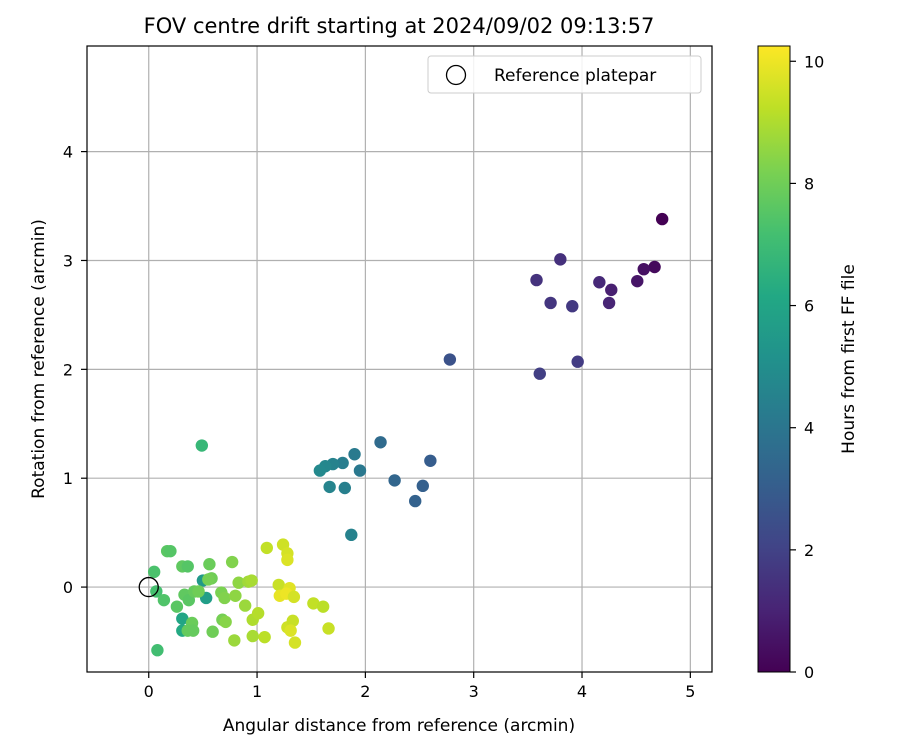 The image size is (900, 750). Describe the element at coordinates (257, 691) in the screenshot. I see `x-tick-label: 1` at that location.